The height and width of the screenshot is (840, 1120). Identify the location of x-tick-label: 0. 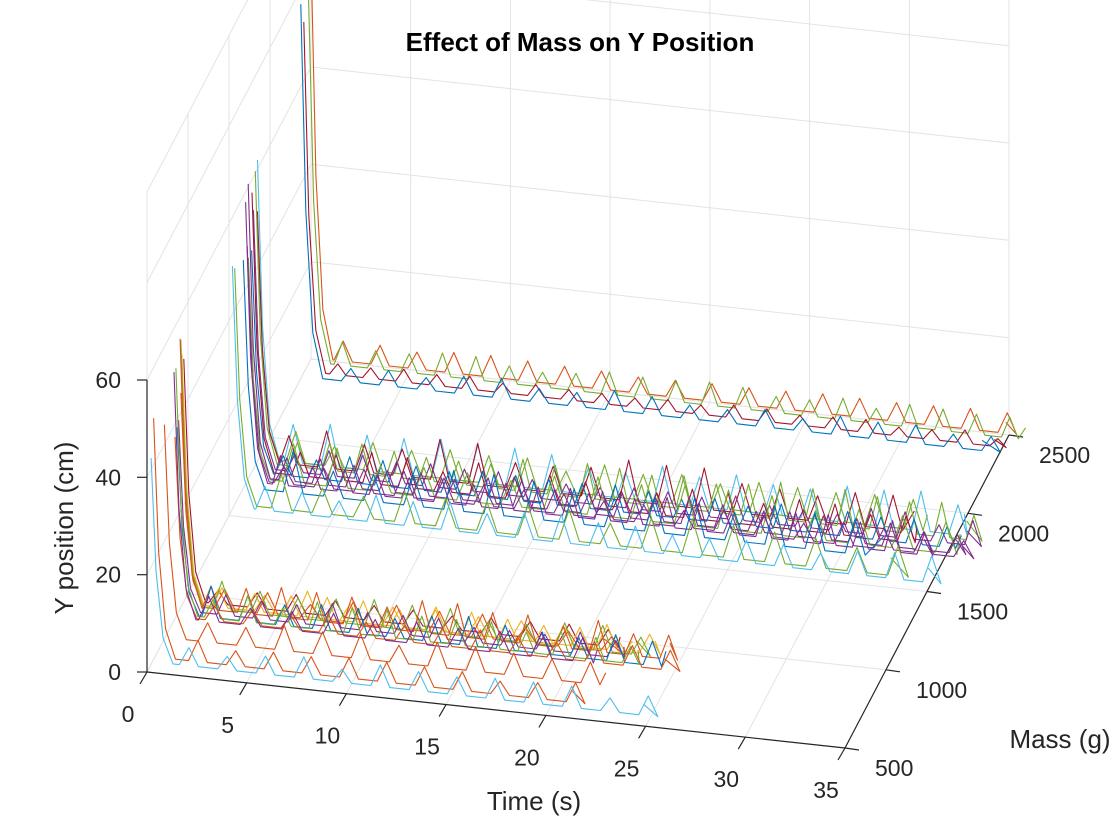
(128, 714).